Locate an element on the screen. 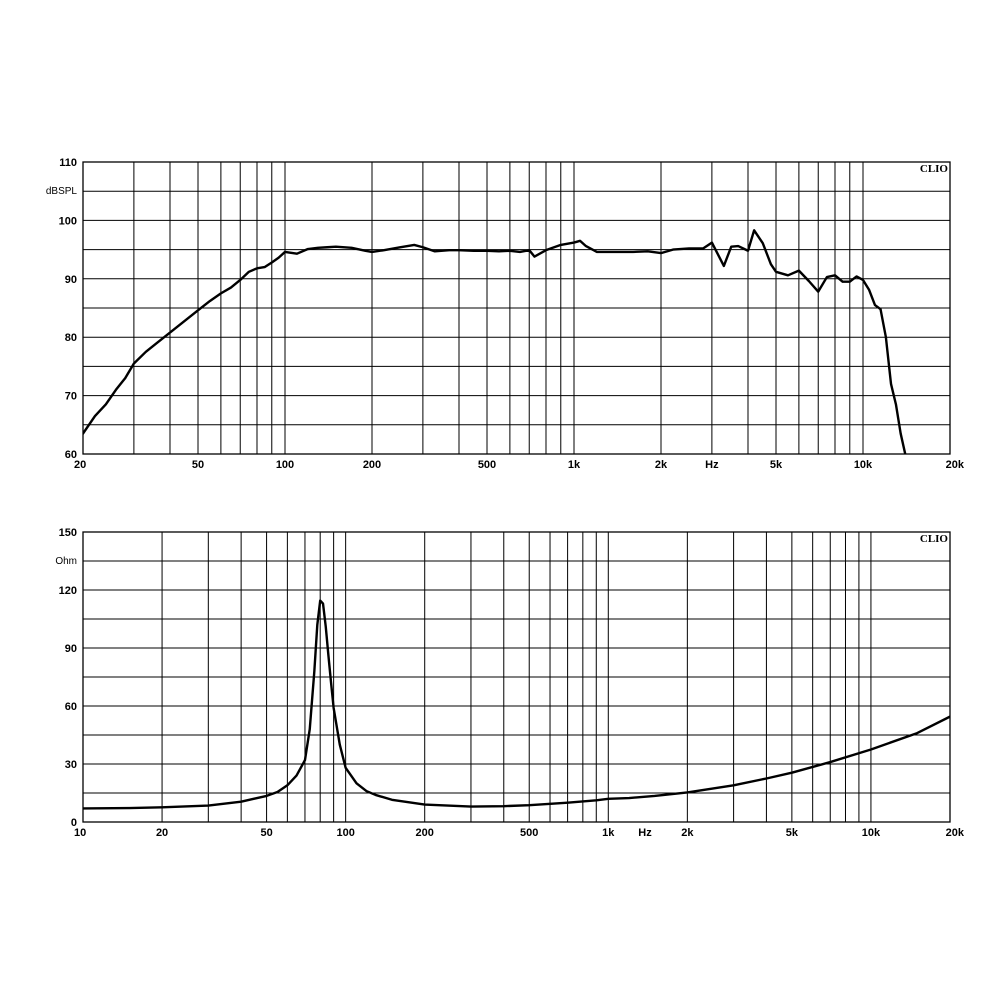 Image resolution: width=1000 pixels, height=1000 pixels. spl-x-tick-label: 500 is located at coordinates (487, 465).